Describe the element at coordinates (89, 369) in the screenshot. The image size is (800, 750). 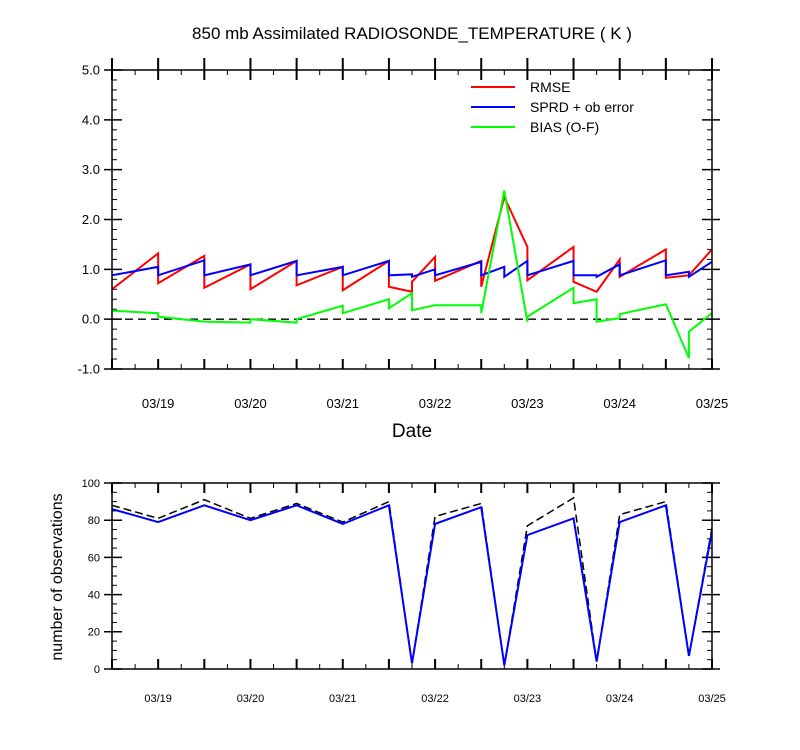
I see `y-tick-label: -1.0` at that location.